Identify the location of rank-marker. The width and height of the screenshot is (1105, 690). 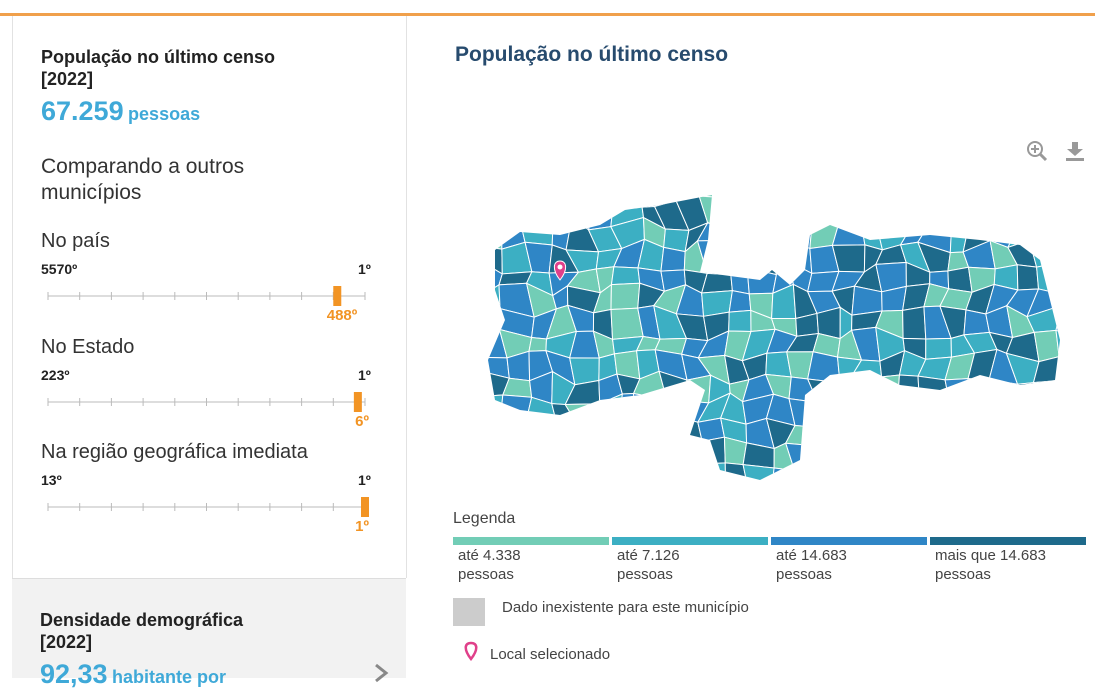
(365, 507).